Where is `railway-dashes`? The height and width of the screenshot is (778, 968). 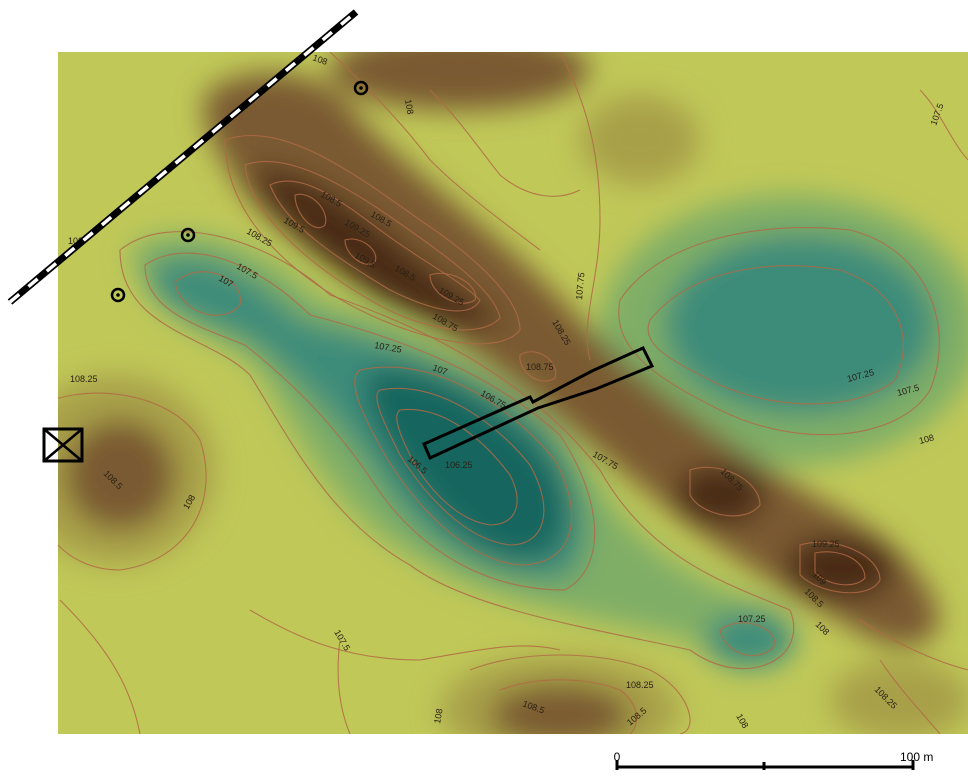
railway-dashes is located at coordinates (183, 157).